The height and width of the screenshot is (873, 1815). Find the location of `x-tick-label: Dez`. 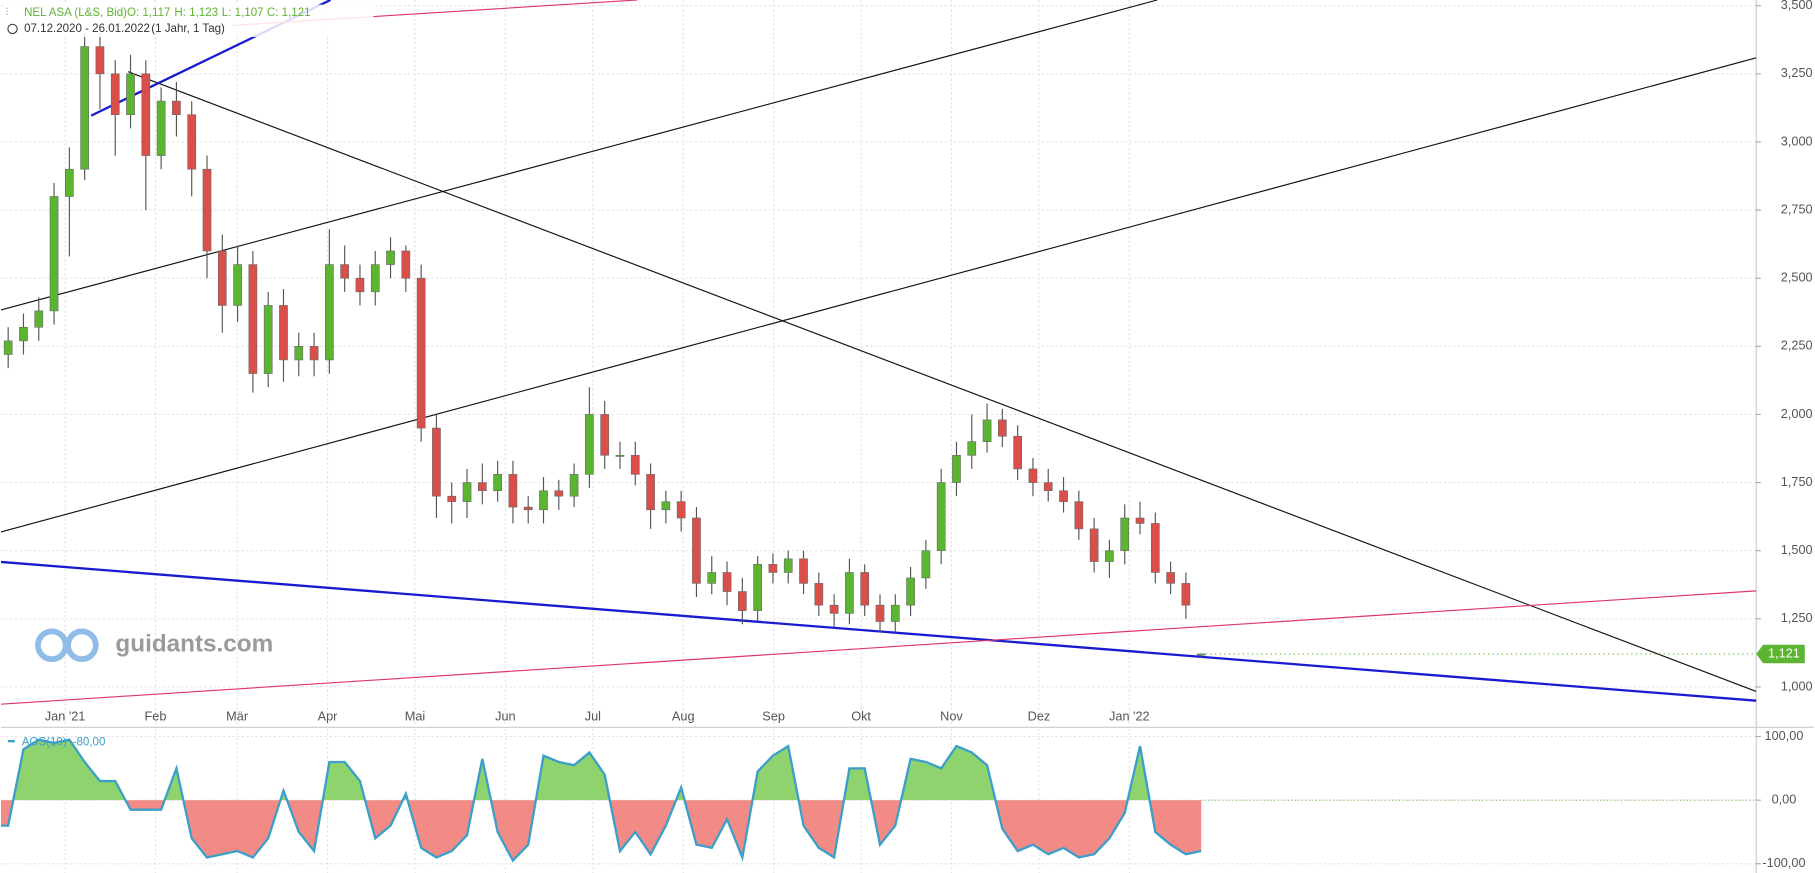

x-tick-label: Dez is located at coordinates (1039, 715).